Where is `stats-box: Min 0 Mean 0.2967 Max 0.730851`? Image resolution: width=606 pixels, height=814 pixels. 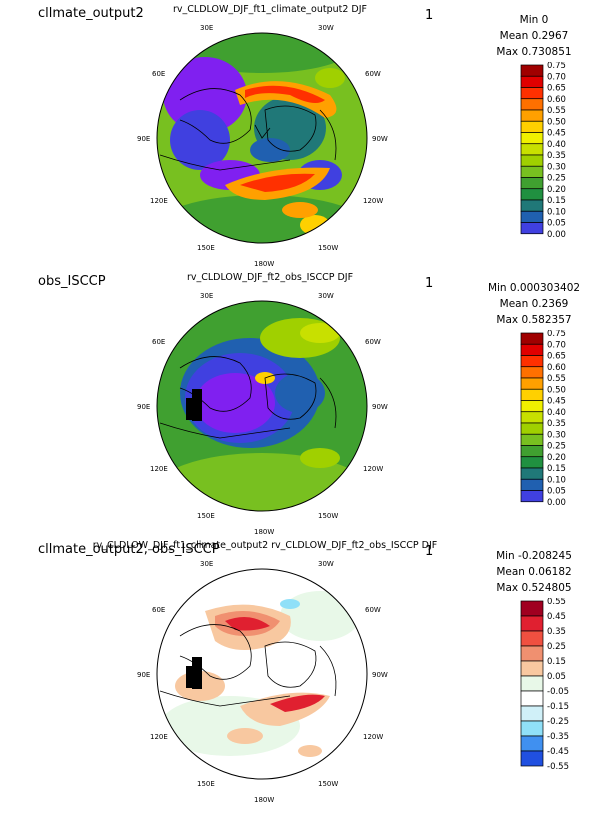
stats-box: Min 0 Mean 0.2967 Max 0.730851 is located at coordinates (534, 36).